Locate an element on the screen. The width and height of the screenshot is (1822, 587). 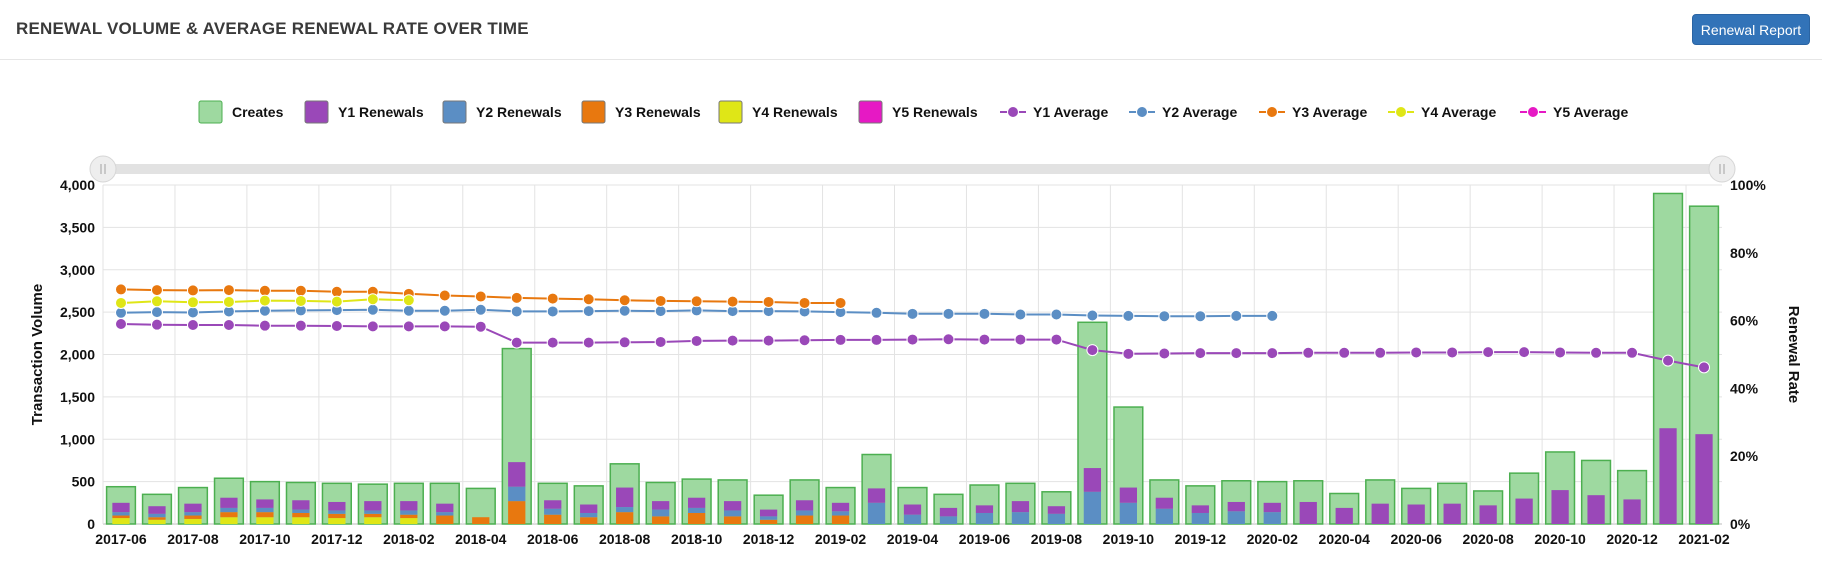
range-slider is located at coordinates (912, 169).